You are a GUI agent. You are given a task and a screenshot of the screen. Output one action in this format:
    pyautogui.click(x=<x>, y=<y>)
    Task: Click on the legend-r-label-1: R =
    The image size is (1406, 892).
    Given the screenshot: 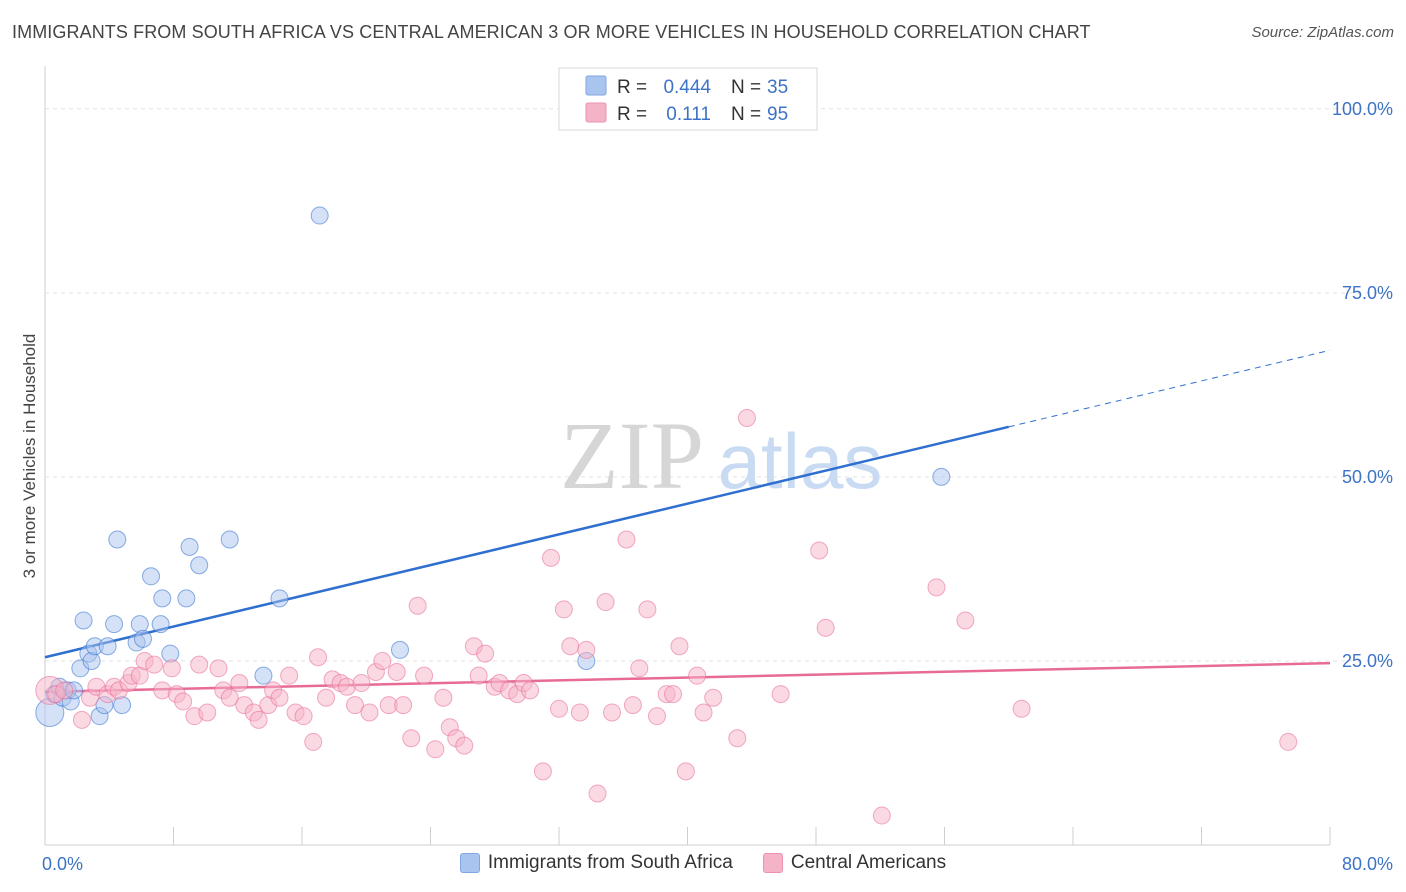 What is the action you would take?
    pyautogui.click(x=632, y=87)
    